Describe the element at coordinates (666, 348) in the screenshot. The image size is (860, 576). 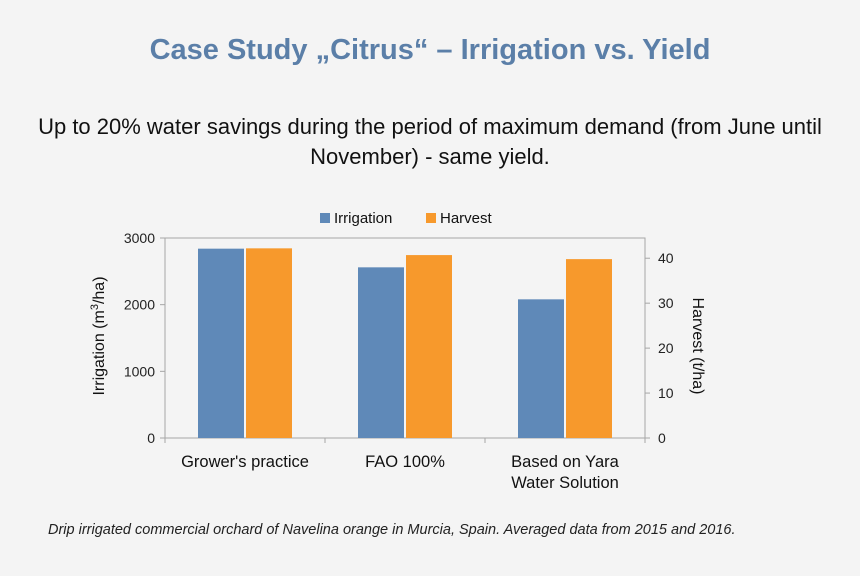
I see `right-axis-tick-label: 20` at that location.